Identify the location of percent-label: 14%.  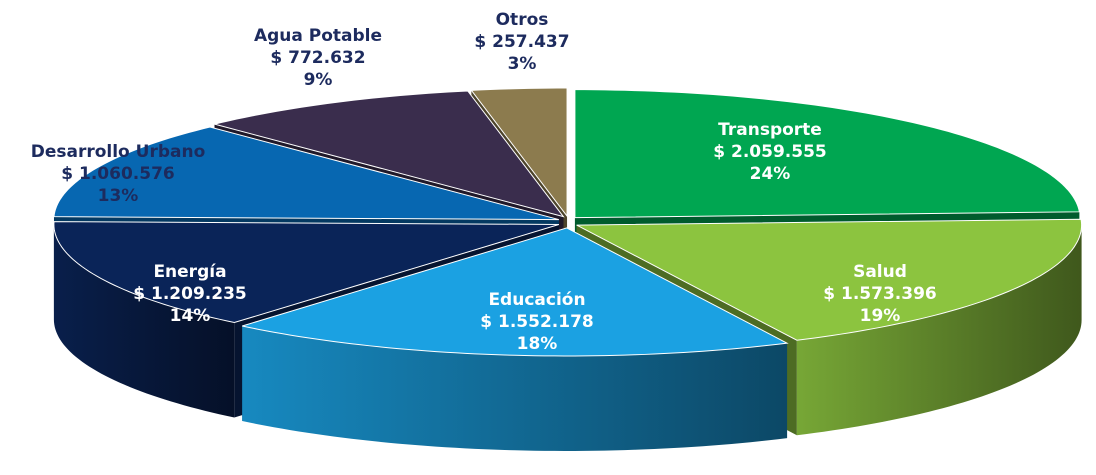
(190, 316).